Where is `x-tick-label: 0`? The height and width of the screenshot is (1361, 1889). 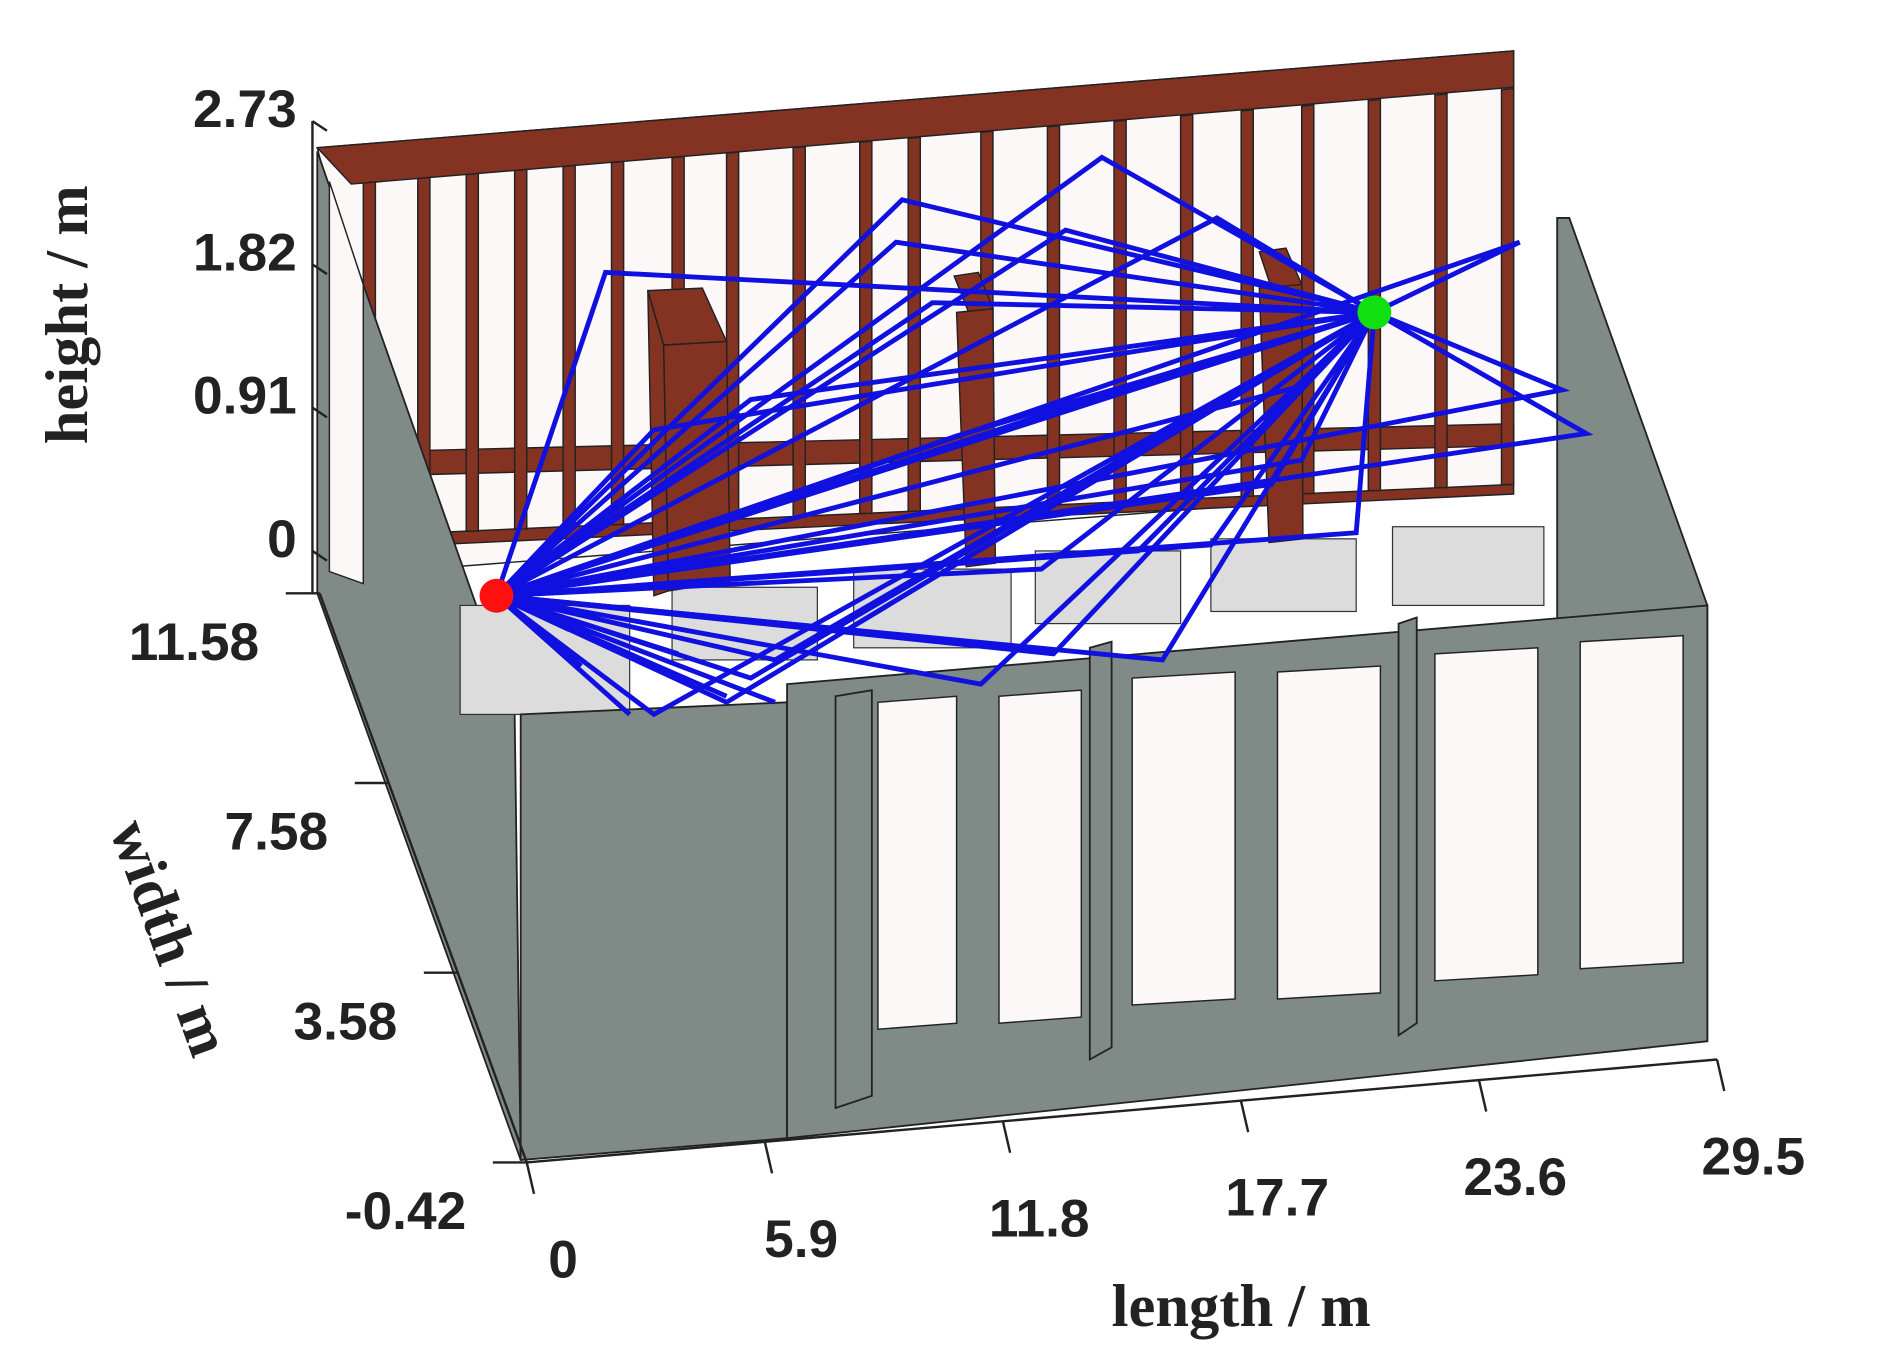 x-tick-label: 0 is located at coordinates (563, 1259).